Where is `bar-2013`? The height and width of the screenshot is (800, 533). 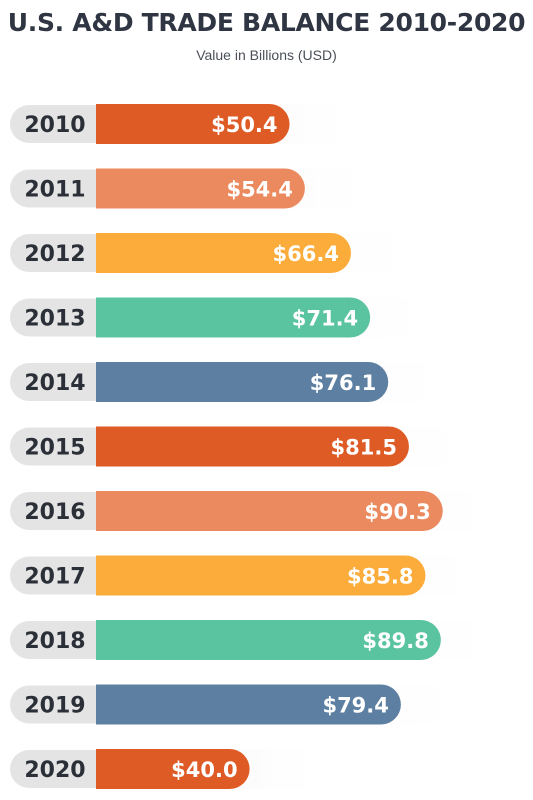 bar-2013 is located at coordinates (233, 317).